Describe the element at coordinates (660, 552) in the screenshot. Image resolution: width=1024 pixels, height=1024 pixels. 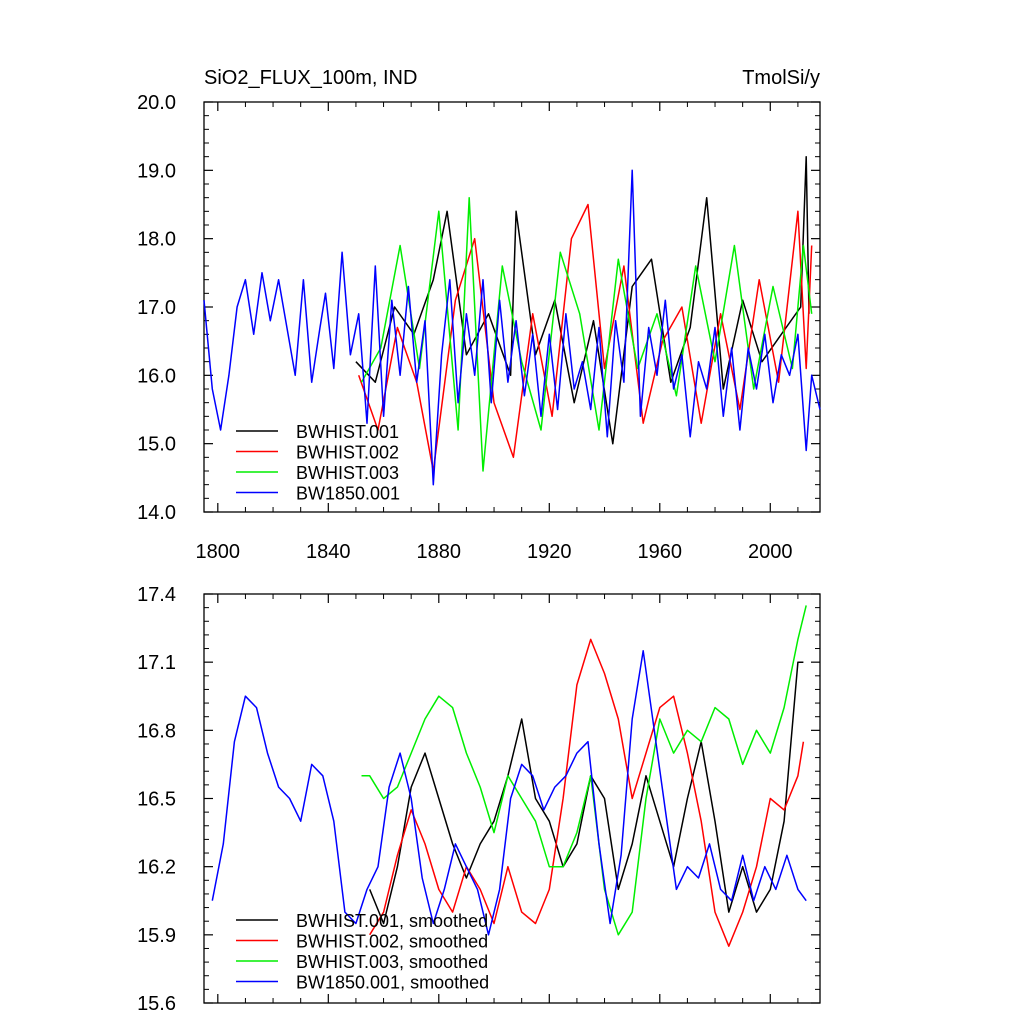
I see `x-tick-label: 1960` at that location.